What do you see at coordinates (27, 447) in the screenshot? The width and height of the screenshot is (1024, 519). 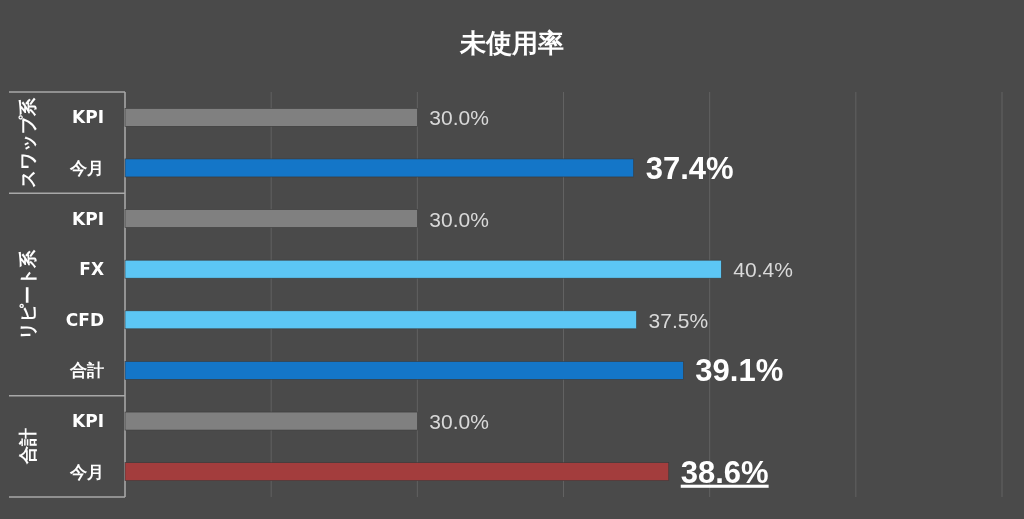 I see `text: 合計` at bounding box center [27, 447].